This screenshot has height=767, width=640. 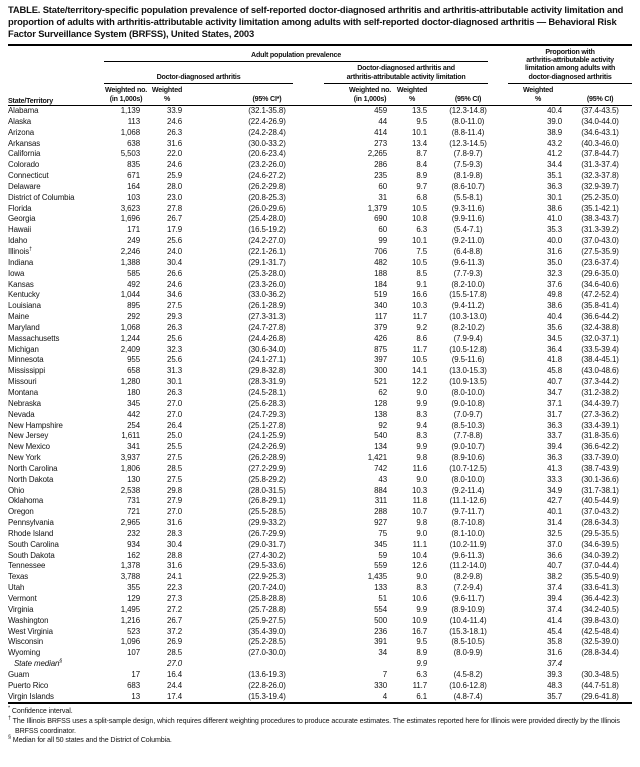 What do you see at coordinates (24, 165) in the screenshot?
I see `state-name: Colorado` at bounding box center [24, 165].